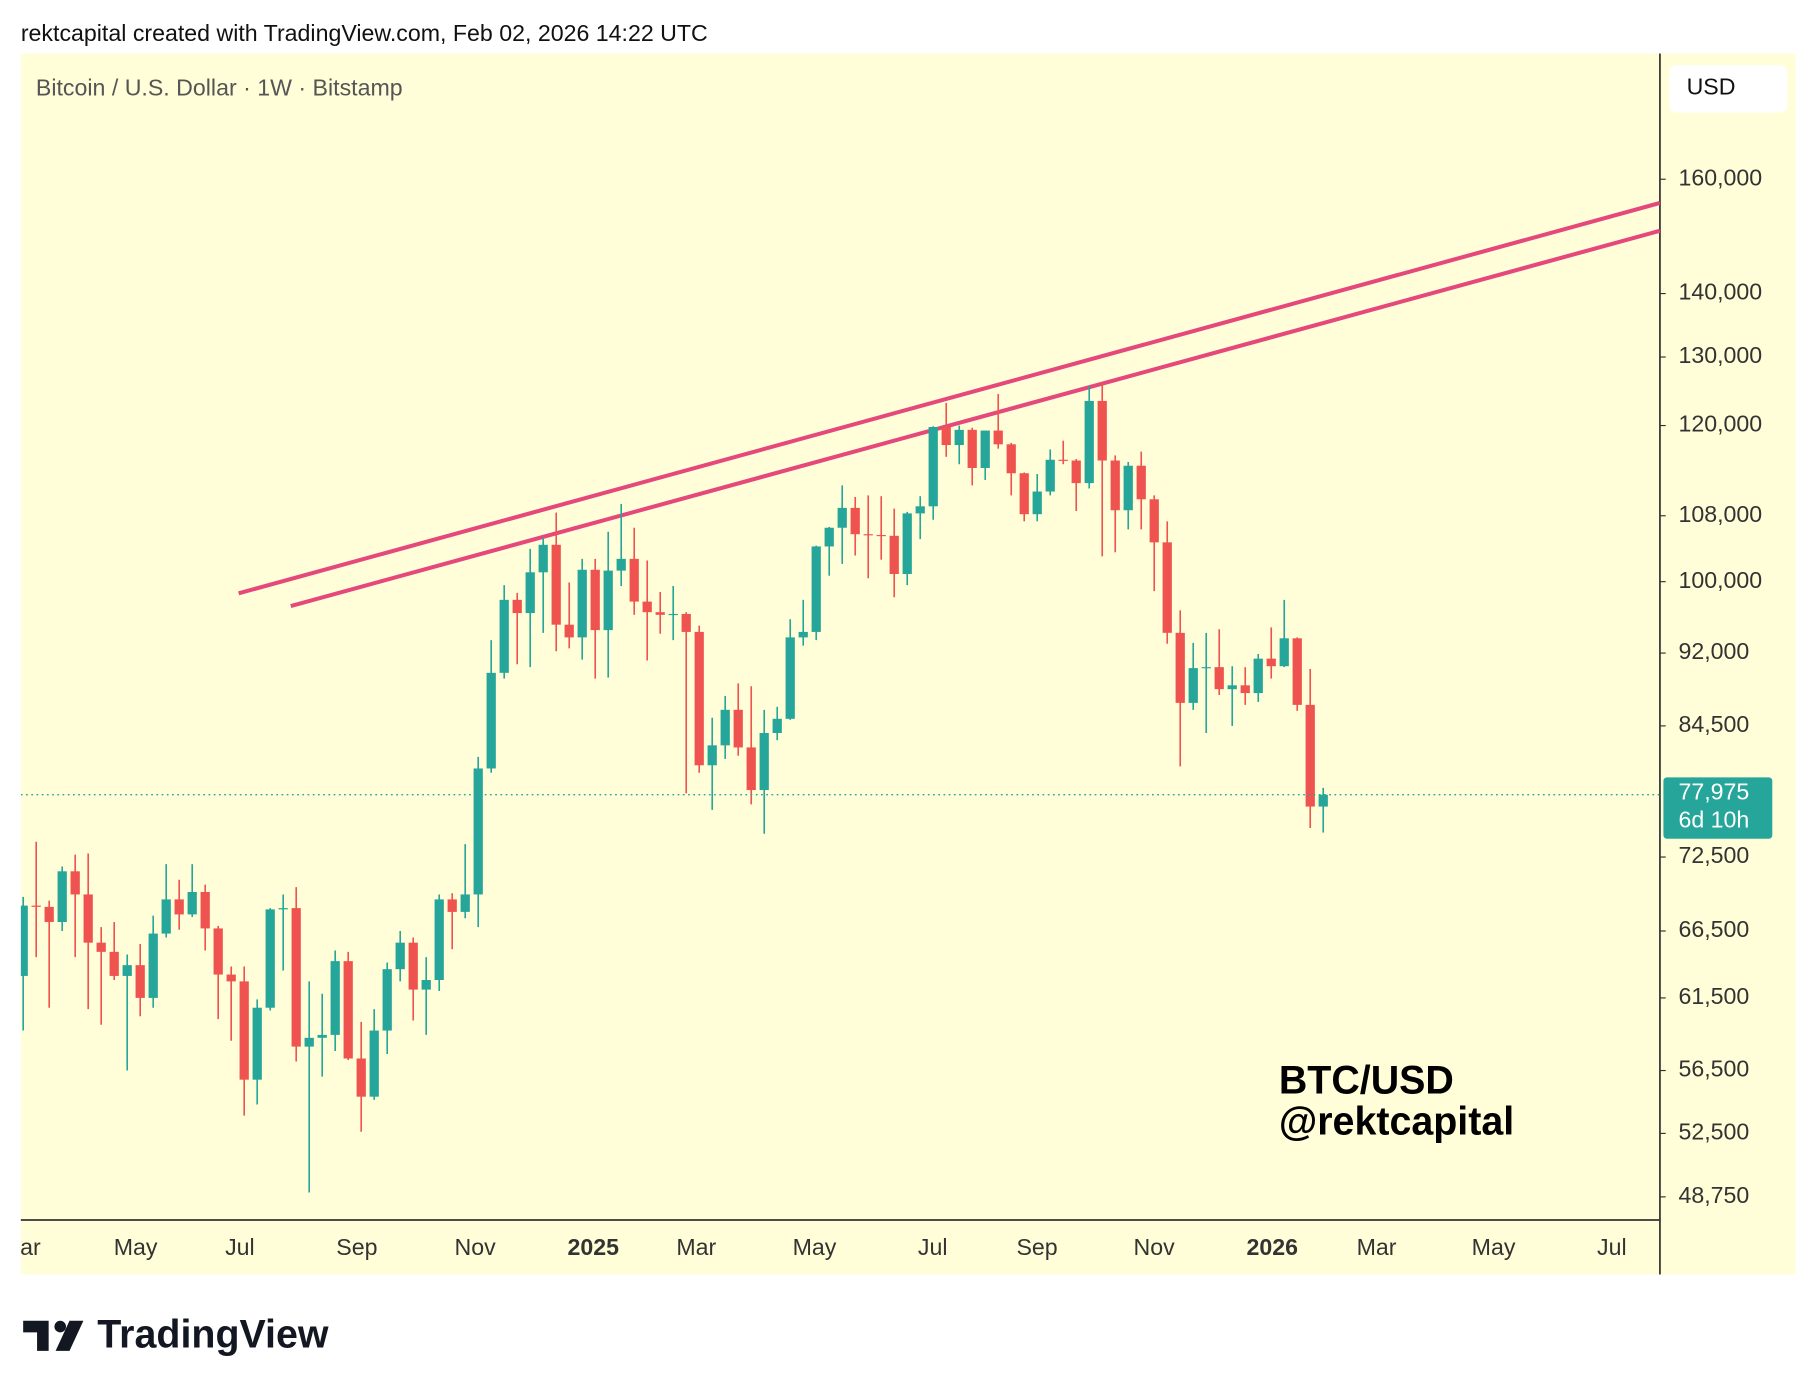  I want to click on countdown-label: 6d 10h, so click(1713, 819).